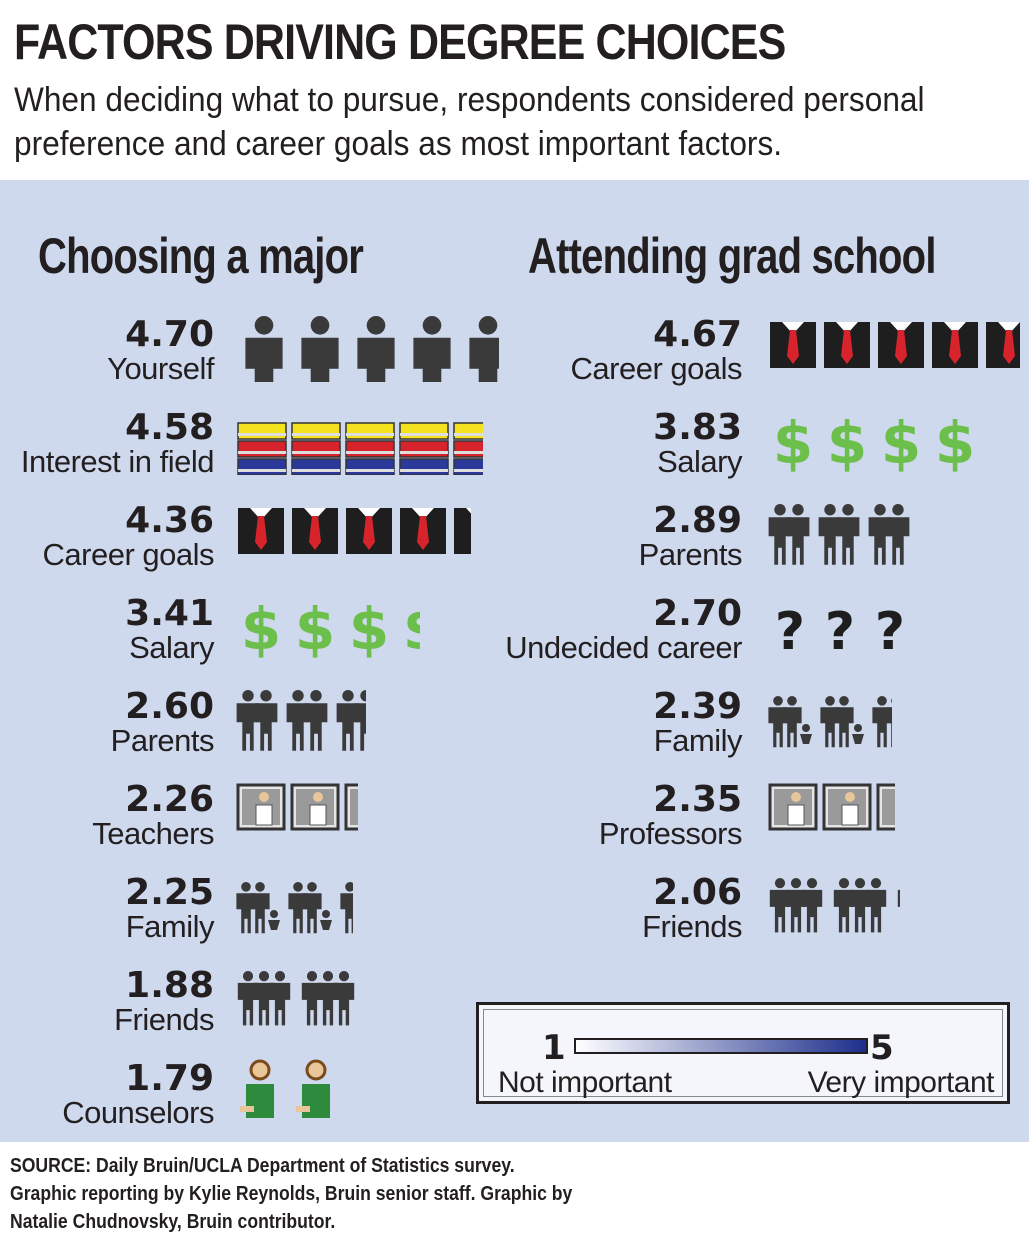 The width and height of the screenshot is (1029, 1236). Describe the element at coordinates (169, 706) in the screenshot. I see `row-value: 2.60` at that location.